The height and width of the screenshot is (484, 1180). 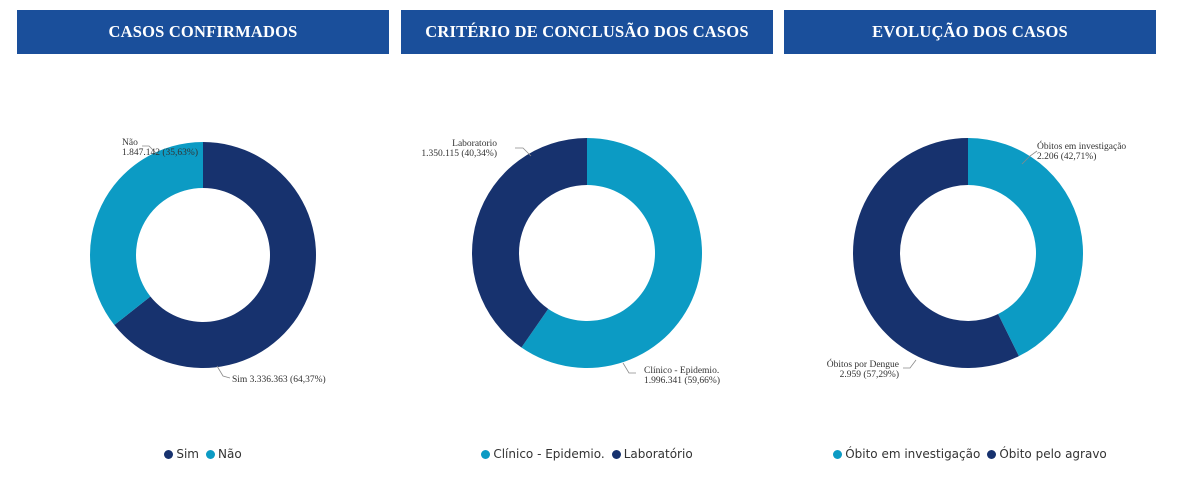 What do you see at coordinates (459, 149) in the screenshot?
I see `slice-label: Laboratorio 1.350.115 (40,34%)` at bounding box center [459, 149].